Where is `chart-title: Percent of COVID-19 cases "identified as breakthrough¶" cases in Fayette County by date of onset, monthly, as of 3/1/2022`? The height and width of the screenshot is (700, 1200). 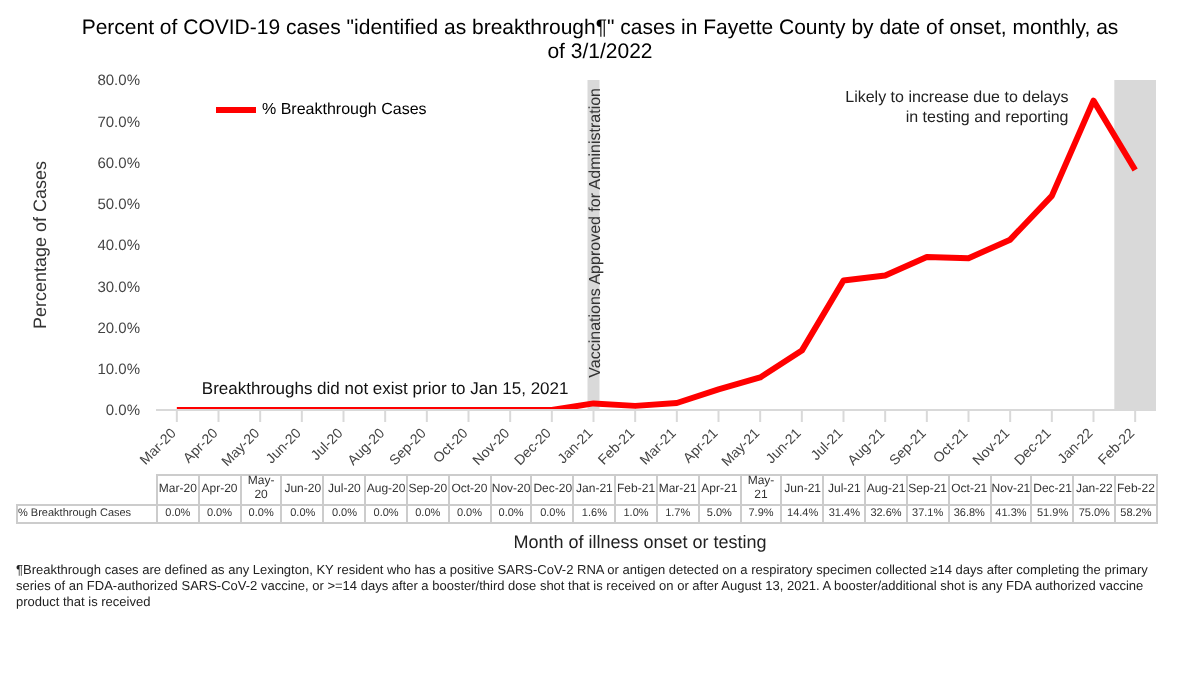
chart-title: Percent of COVID-19 cases "identified as breakthrough¶" cases in Fayette County by date of onset, monthly, as of 3/1/2022 is located at coordinates (600, 40).